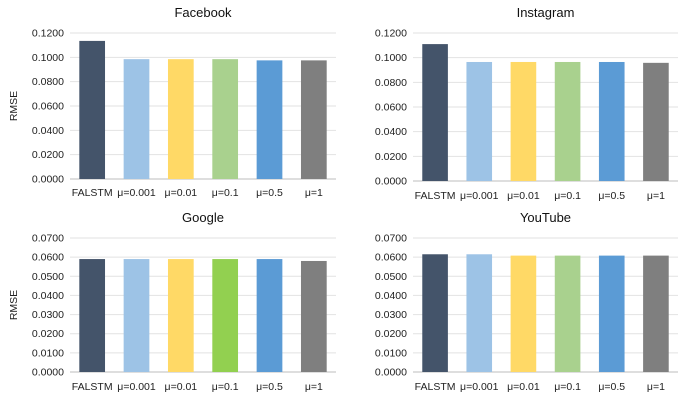  Describe the element at coordinates (546, 12) in the screenshot. I see `chart-title: Instagram` at that location.